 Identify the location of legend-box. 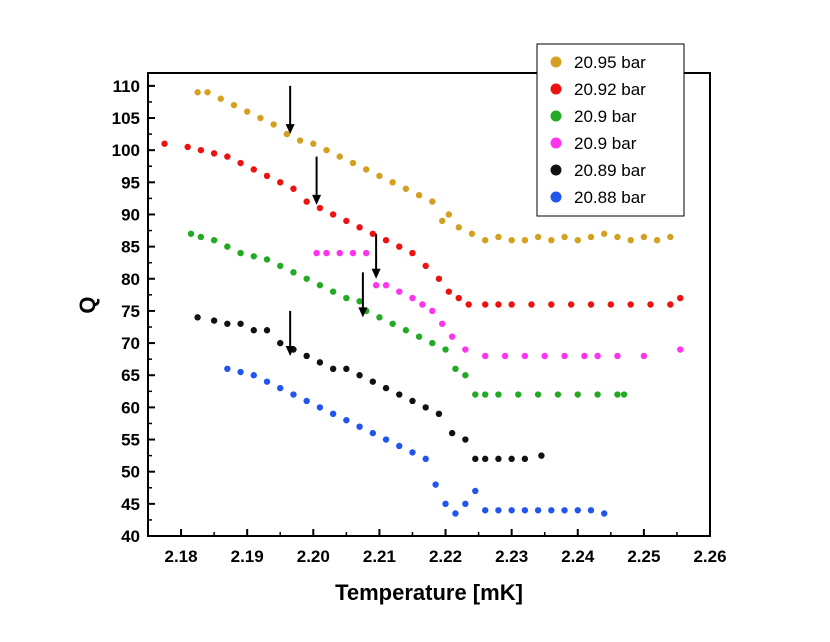
(610, 130).